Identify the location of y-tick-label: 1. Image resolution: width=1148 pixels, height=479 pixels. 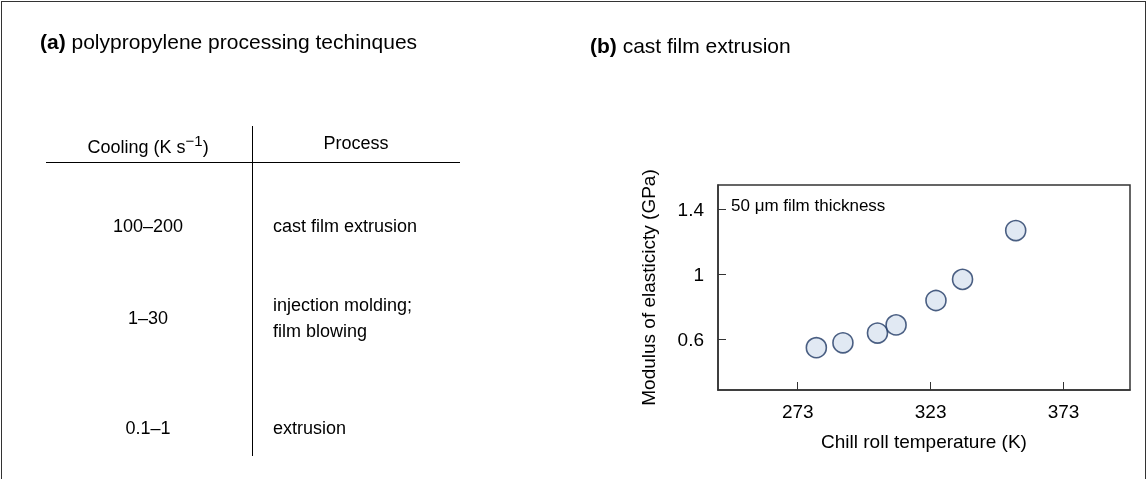
(698, 274).